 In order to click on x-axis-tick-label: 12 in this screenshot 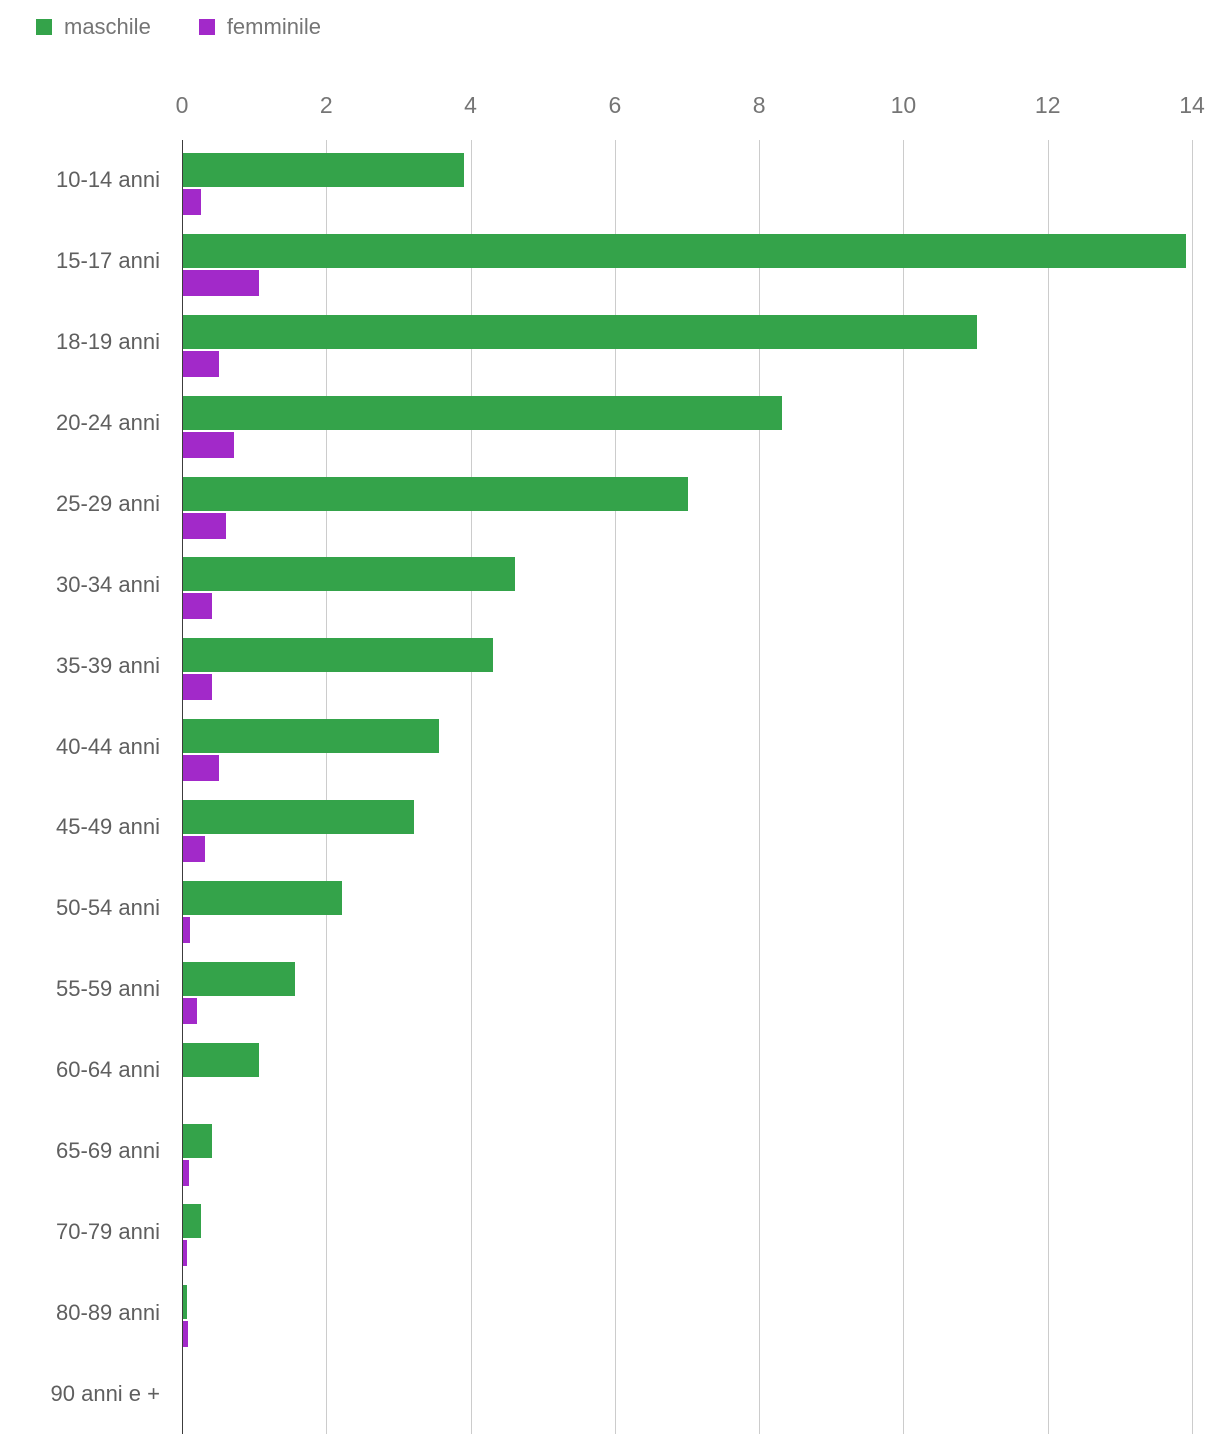, I will do `click(1047, 105)`.